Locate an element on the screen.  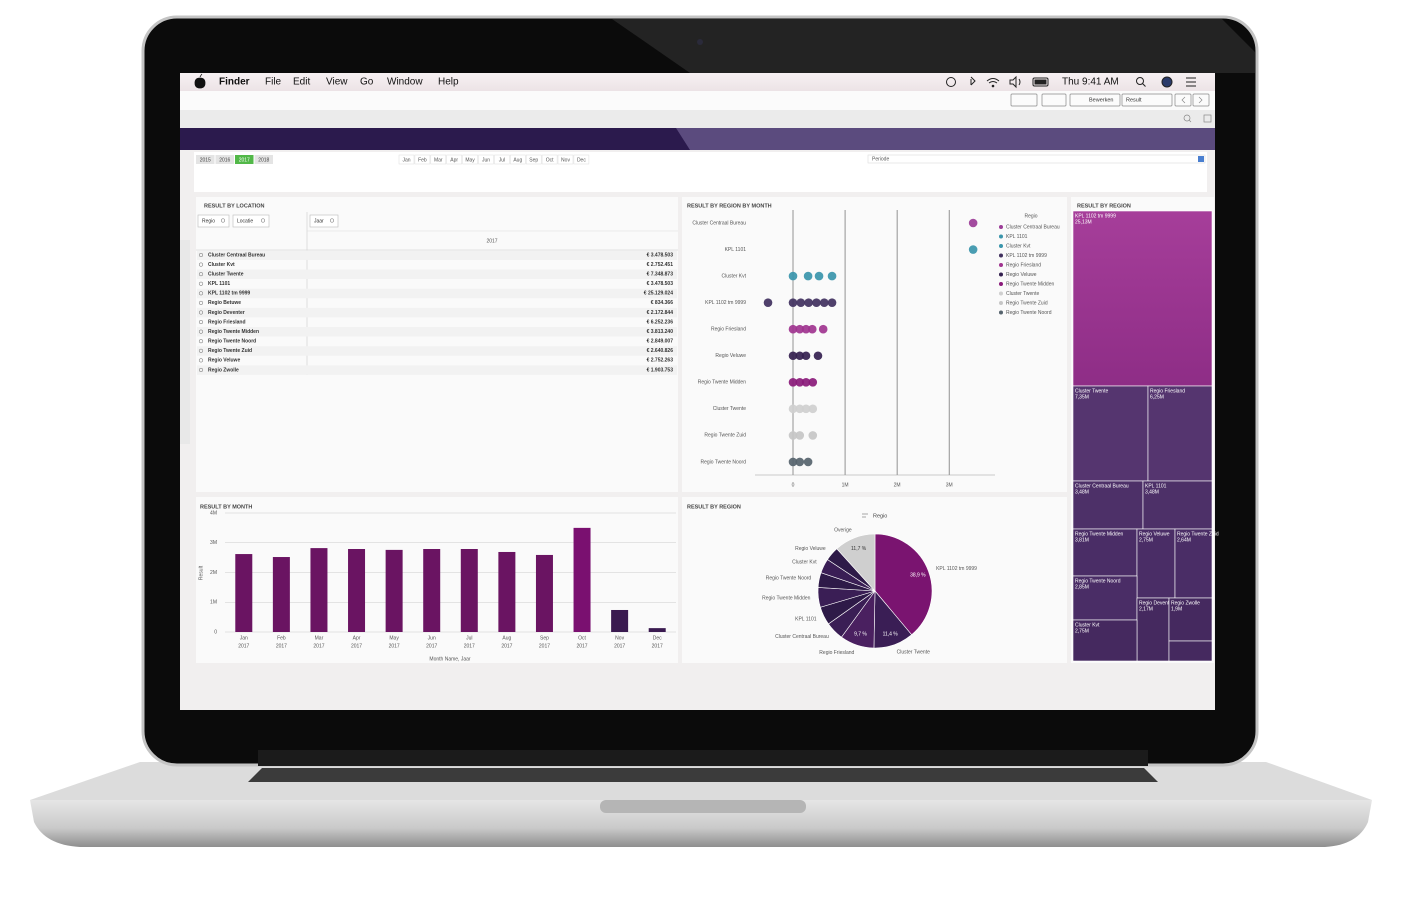
month-label: Nov is located at coordinates (565, 160).